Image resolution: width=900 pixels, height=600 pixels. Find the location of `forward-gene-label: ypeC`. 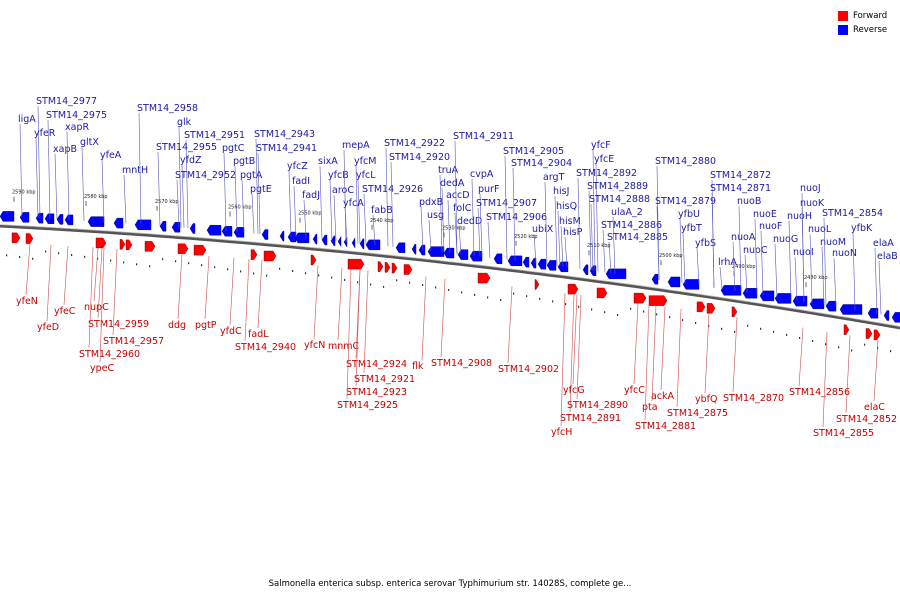

forward-gene-label: ypeC is located at coordinates (102, 368).